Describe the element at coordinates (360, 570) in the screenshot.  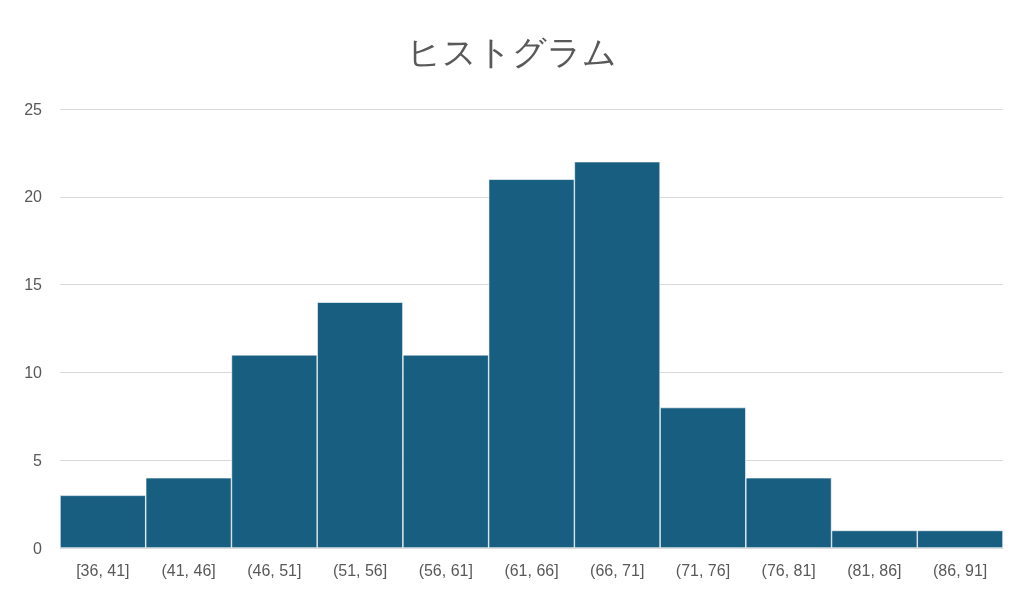
I see `x-tick-label: (51, 56]` at that location.